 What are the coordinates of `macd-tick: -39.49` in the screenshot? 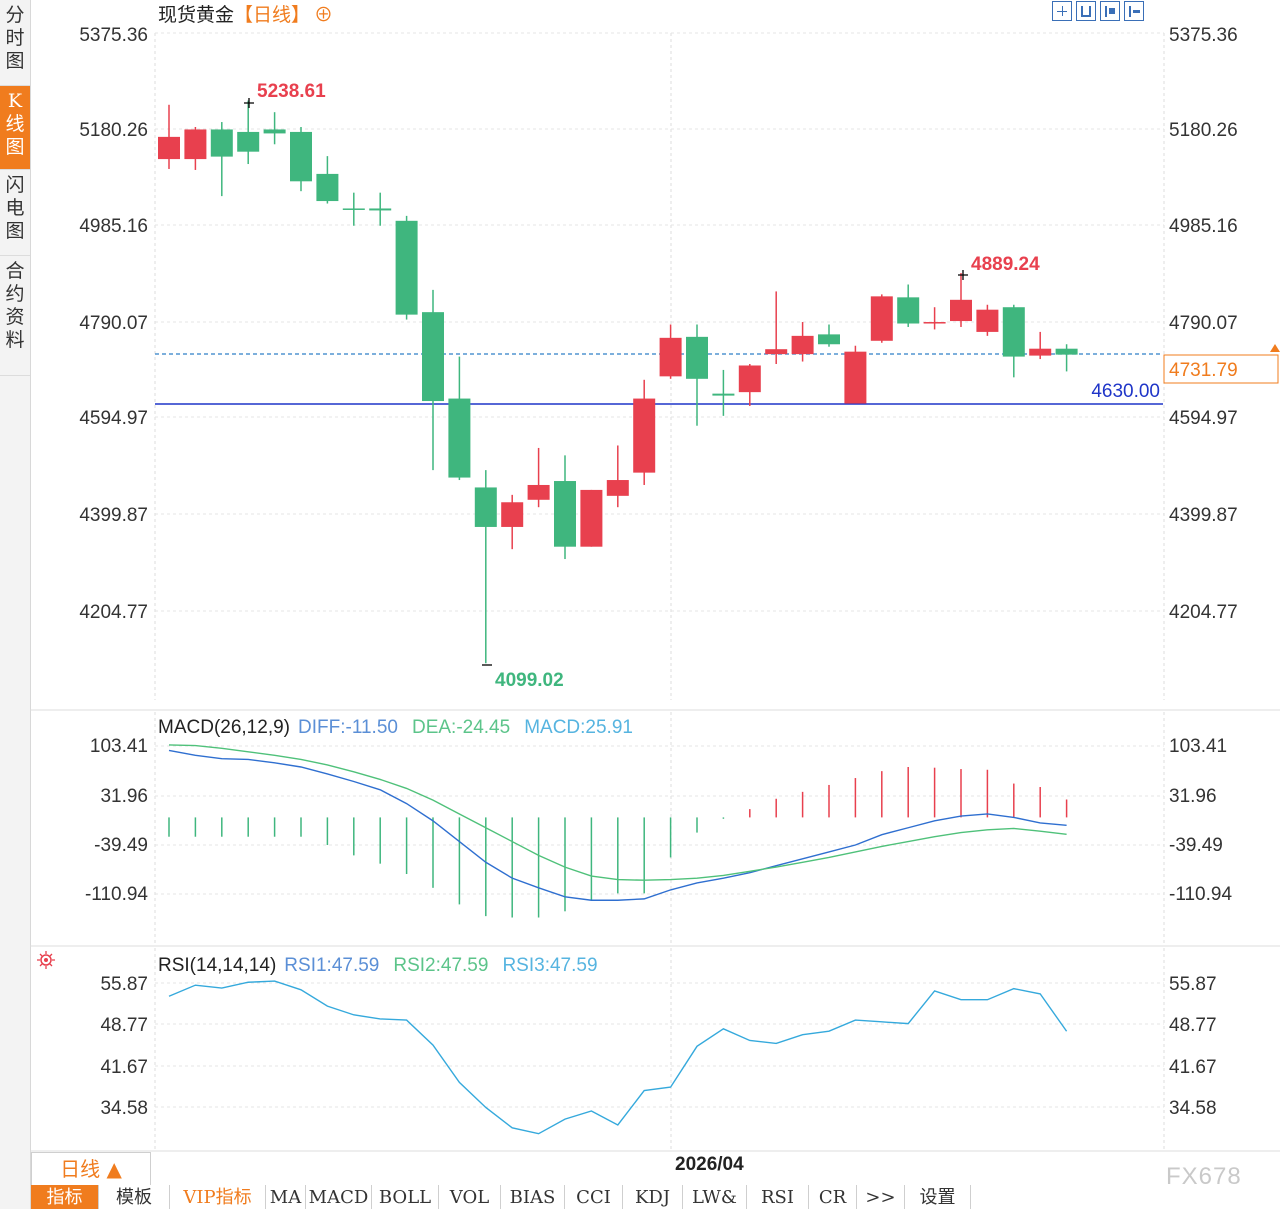 It's located at (121, 845).